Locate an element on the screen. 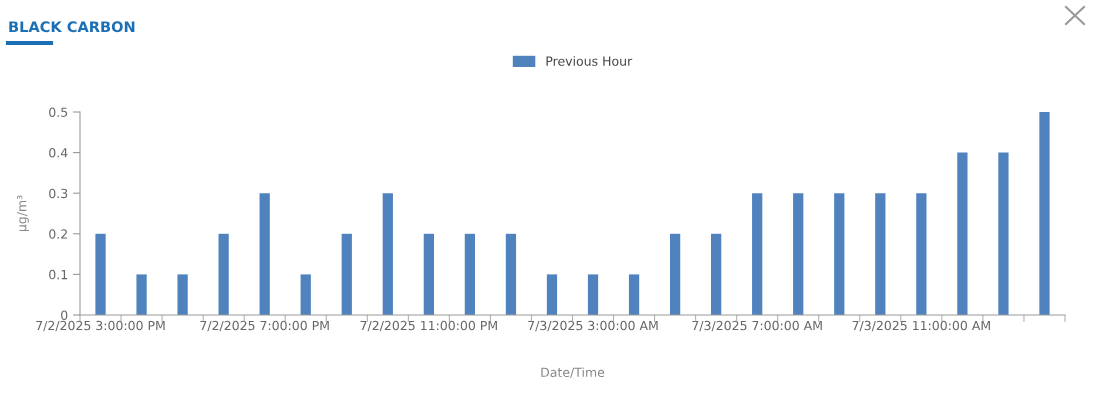 The height and width of the screenshot is (395, 1102). y-axis-title: µg/m³ is located at coordinates (22, 213).